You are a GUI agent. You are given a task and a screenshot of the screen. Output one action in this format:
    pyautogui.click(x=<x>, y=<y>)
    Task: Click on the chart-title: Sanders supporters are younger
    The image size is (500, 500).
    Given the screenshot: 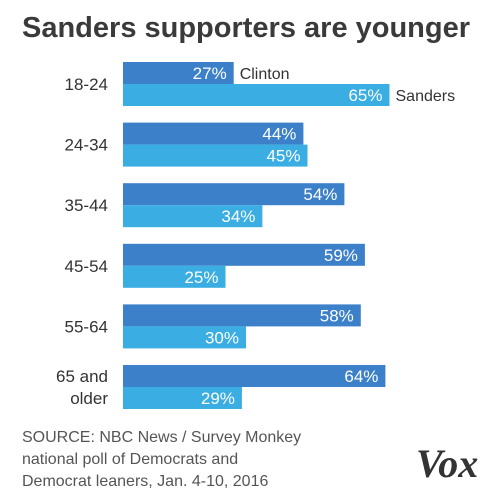 What is the action you would take?
    pyautogui.click(x=246, y=28)
    